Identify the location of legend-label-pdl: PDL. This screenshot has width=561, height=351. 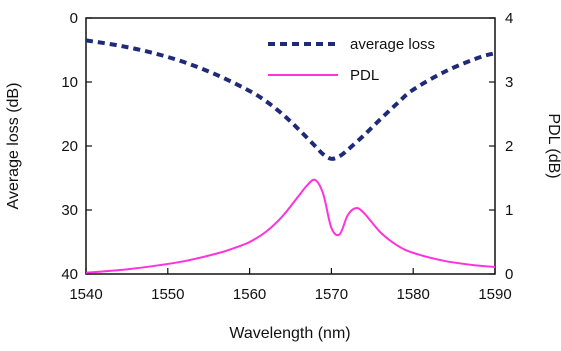
(364, 75).